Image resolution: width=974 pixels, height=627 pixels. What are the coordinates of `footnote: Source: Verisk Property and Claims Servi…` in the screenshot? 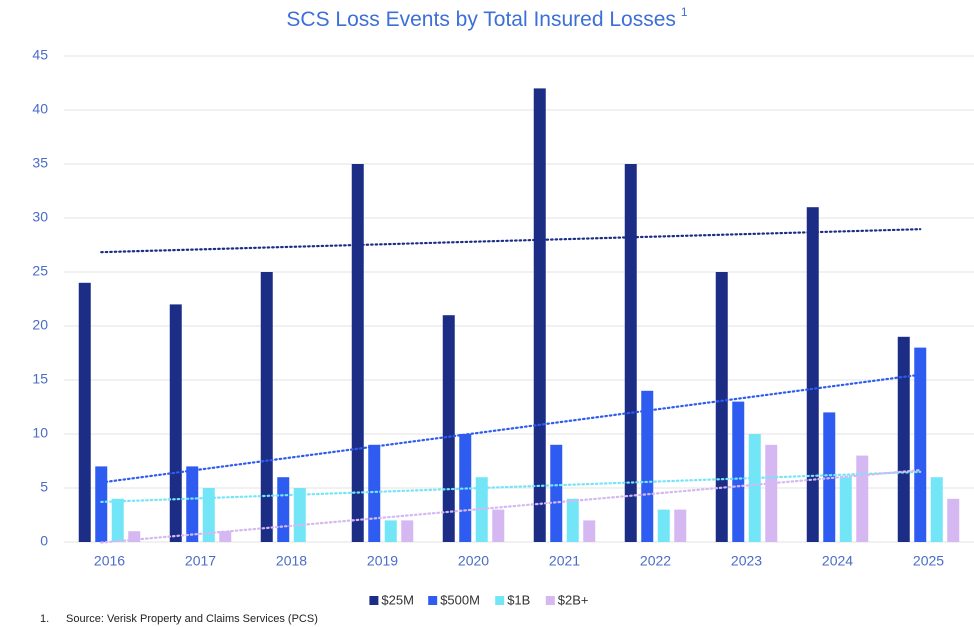 It's located at (192, 619).